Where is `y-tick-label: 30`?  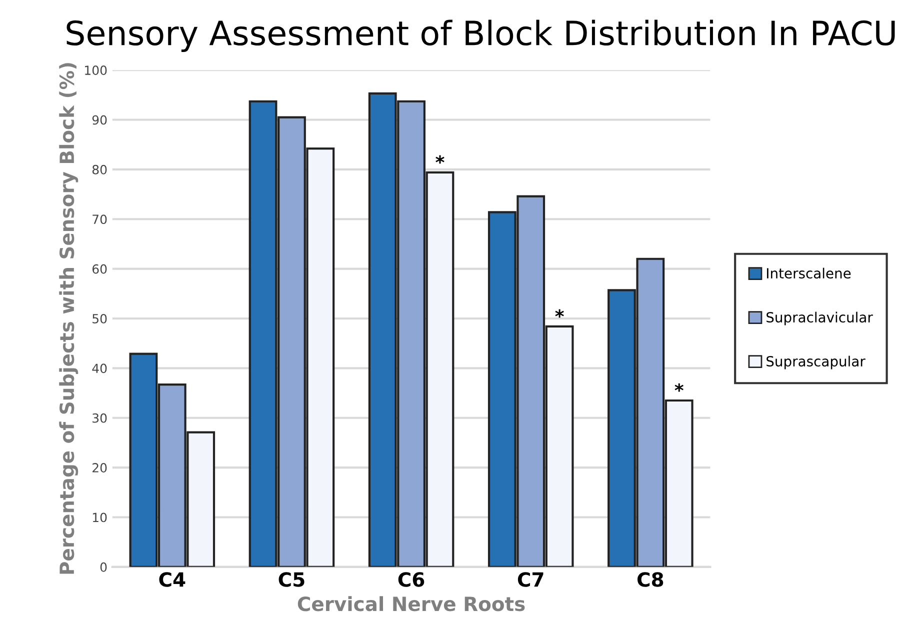 y-tick-label: 30 is located at coordinates (99, 418).